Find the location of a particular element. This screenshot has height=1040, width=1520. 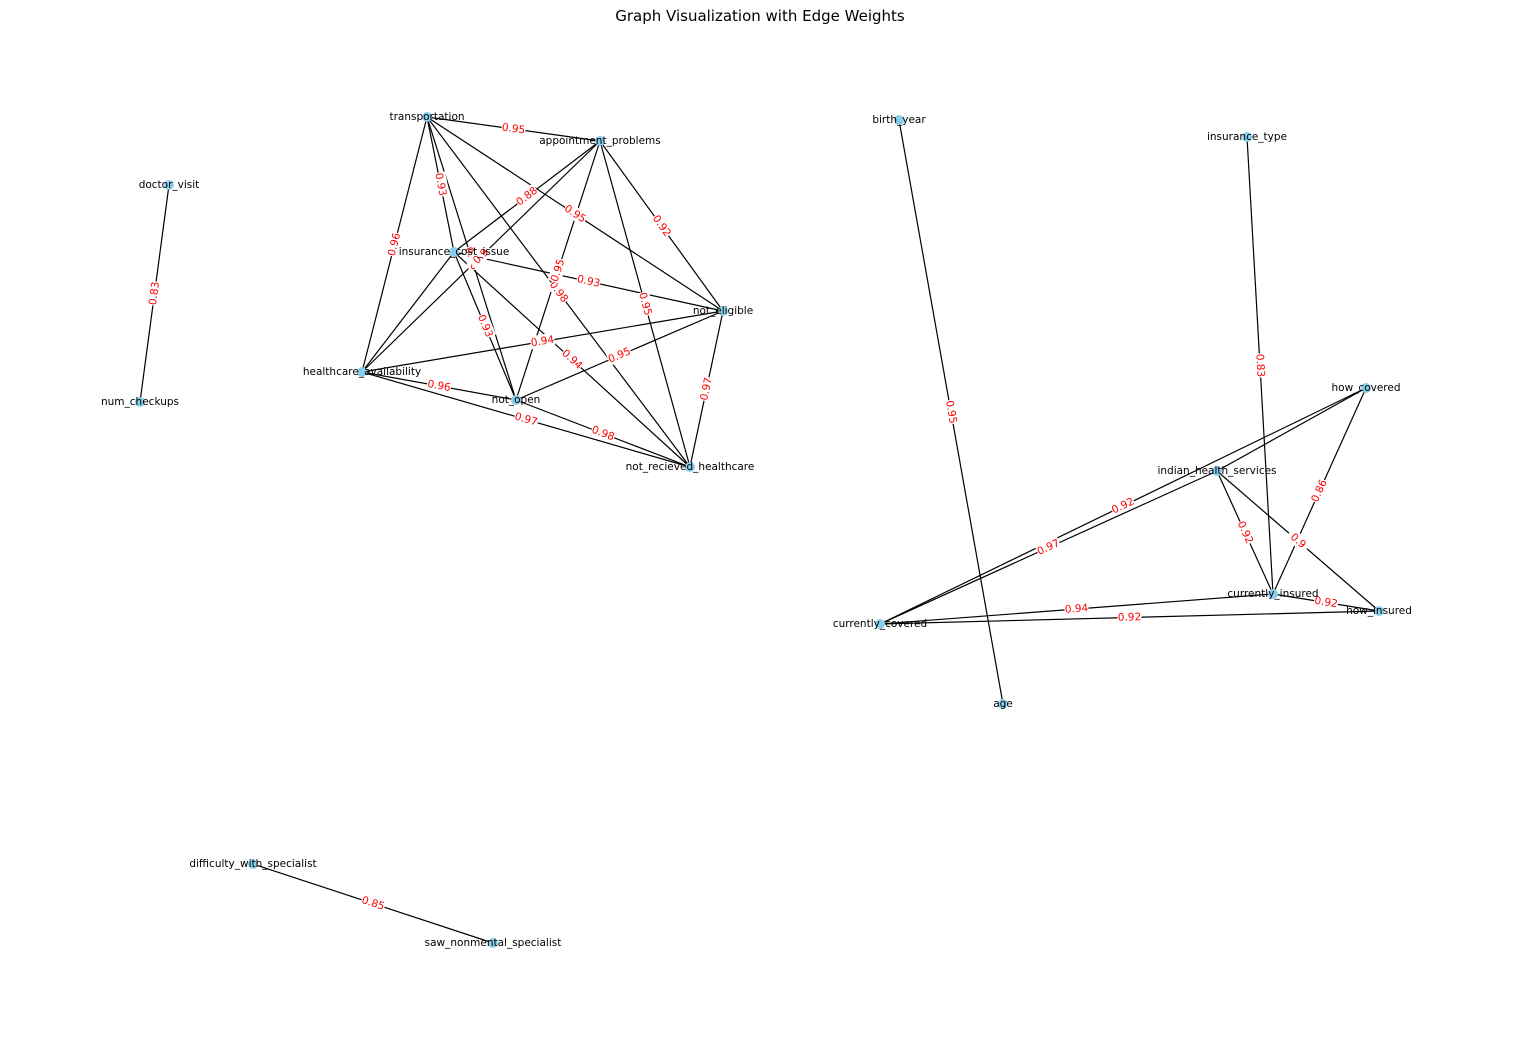

node-label-not_recieved_healthcare: not_recieved_healthcare is located at coordinates (690, 467).